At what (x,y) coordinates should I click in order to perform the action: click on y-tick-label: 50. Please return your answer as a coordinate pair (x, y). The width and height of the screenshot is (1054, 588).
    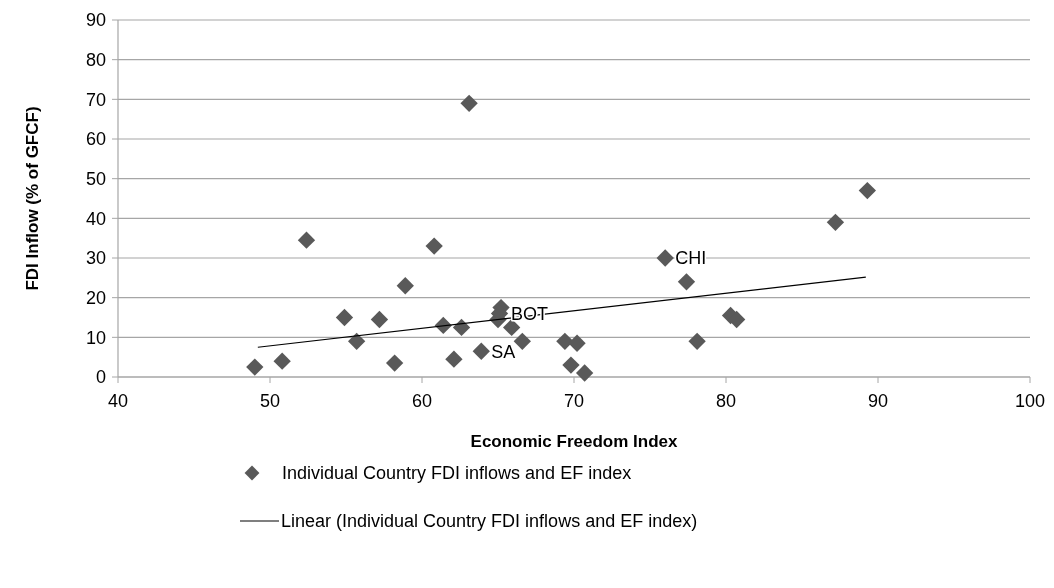
    Looking at the image, I should click on (95, 178).